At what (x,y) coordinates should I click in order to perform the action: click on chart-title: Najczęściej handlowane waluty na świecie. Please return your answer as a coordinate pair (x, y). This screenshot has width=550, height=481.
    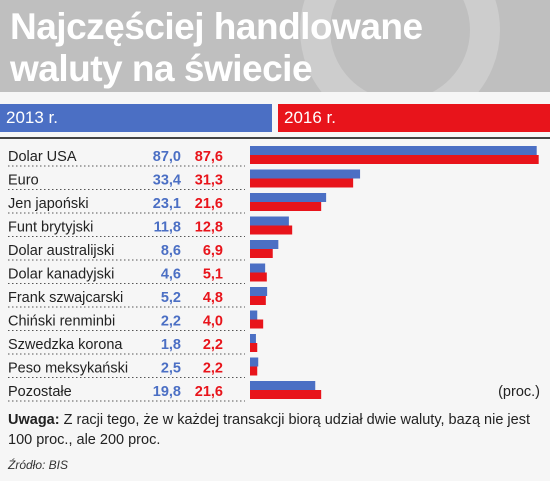
    Looking at the image, I should click on (216, 47).